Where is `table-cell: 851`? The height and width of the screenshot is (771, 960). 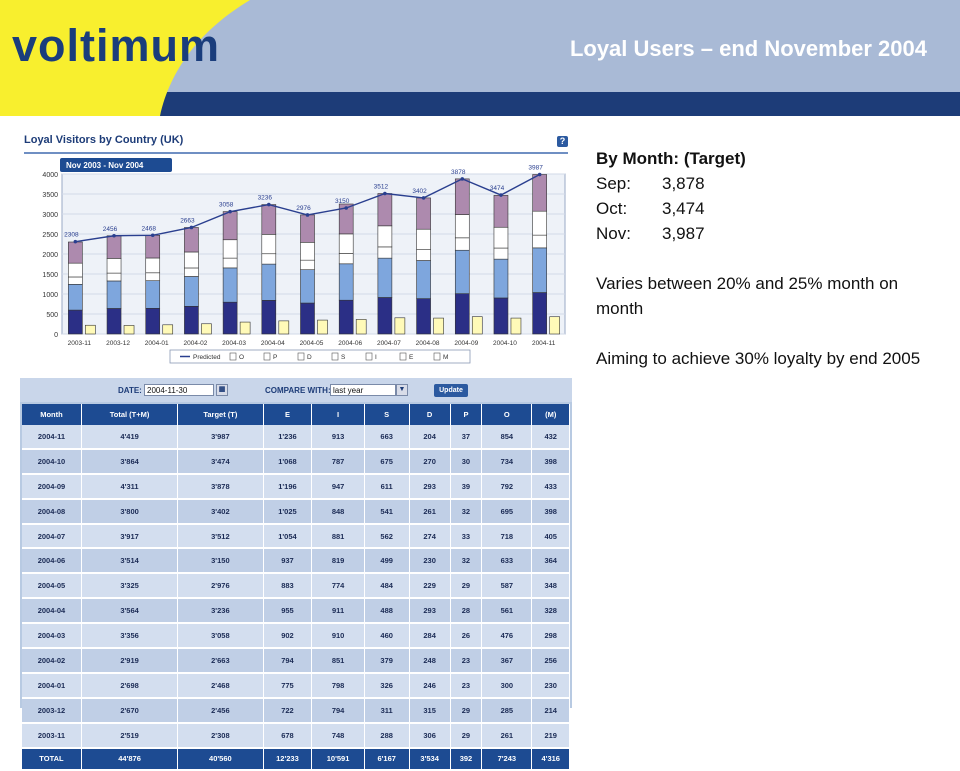
table-cell: 851 is located at coordinates (338, 661).